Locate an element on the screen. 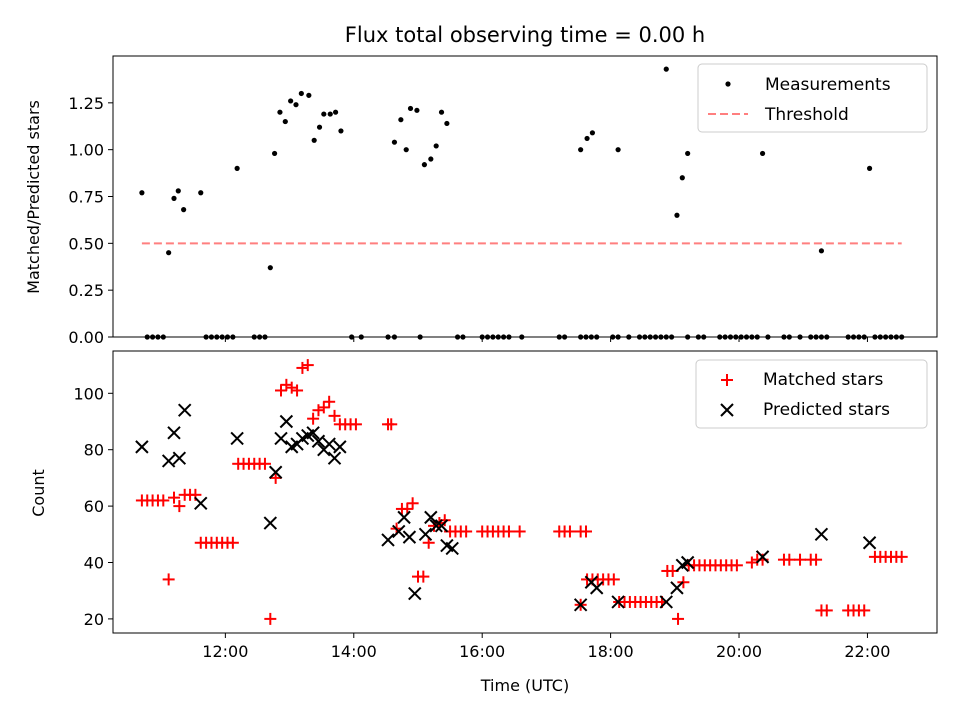 The height and width of the screenshot is (720, 960). legend-matched-label: Matched stars is located at coordinates (823, 380).